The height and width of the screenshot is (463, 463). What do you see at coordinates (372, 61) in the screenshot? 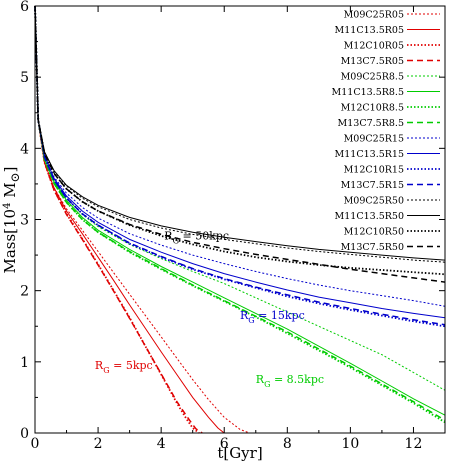
I see `legend-entry-label: M13C7.5R05` at bounding box center [372, 61].